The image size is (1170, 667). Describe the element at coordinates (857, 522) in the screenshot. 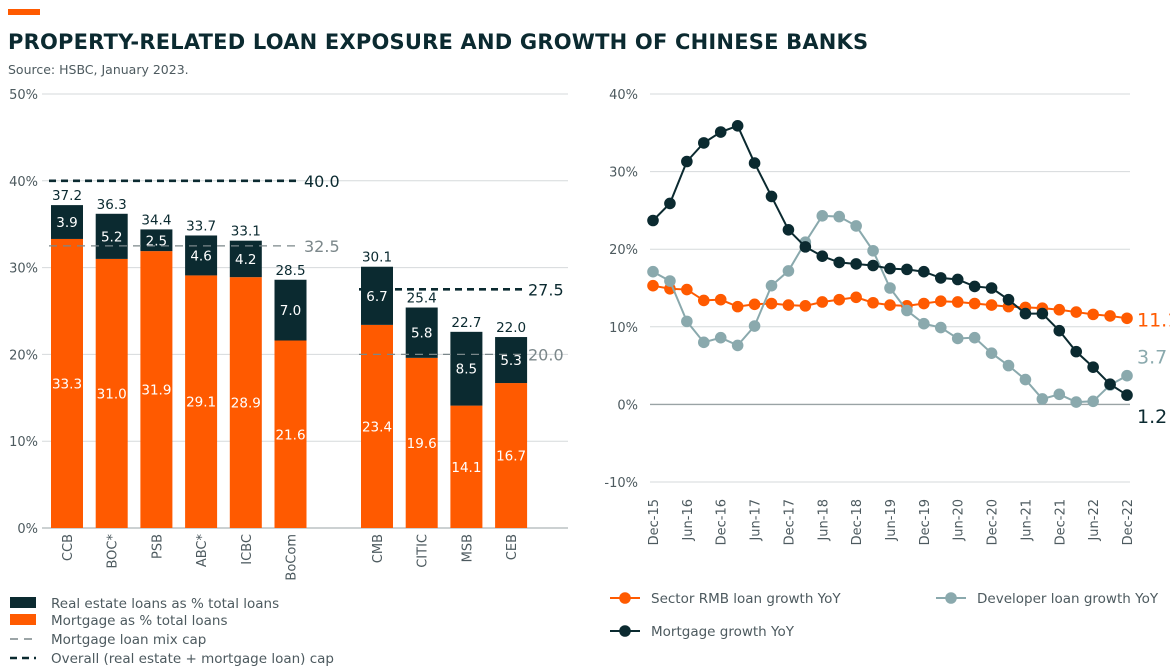

I see `line-x-tick-label: Dec-18` at that location.